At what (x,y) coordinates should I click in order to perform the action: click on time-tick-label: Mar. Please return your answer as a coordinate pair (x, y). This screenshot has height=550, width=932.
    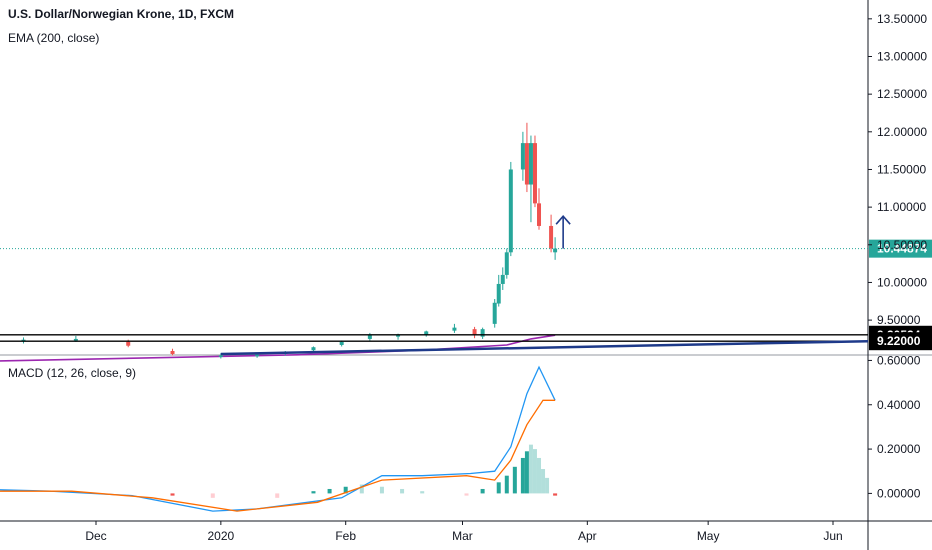
    Looking at the image, I should click on (462, 536).